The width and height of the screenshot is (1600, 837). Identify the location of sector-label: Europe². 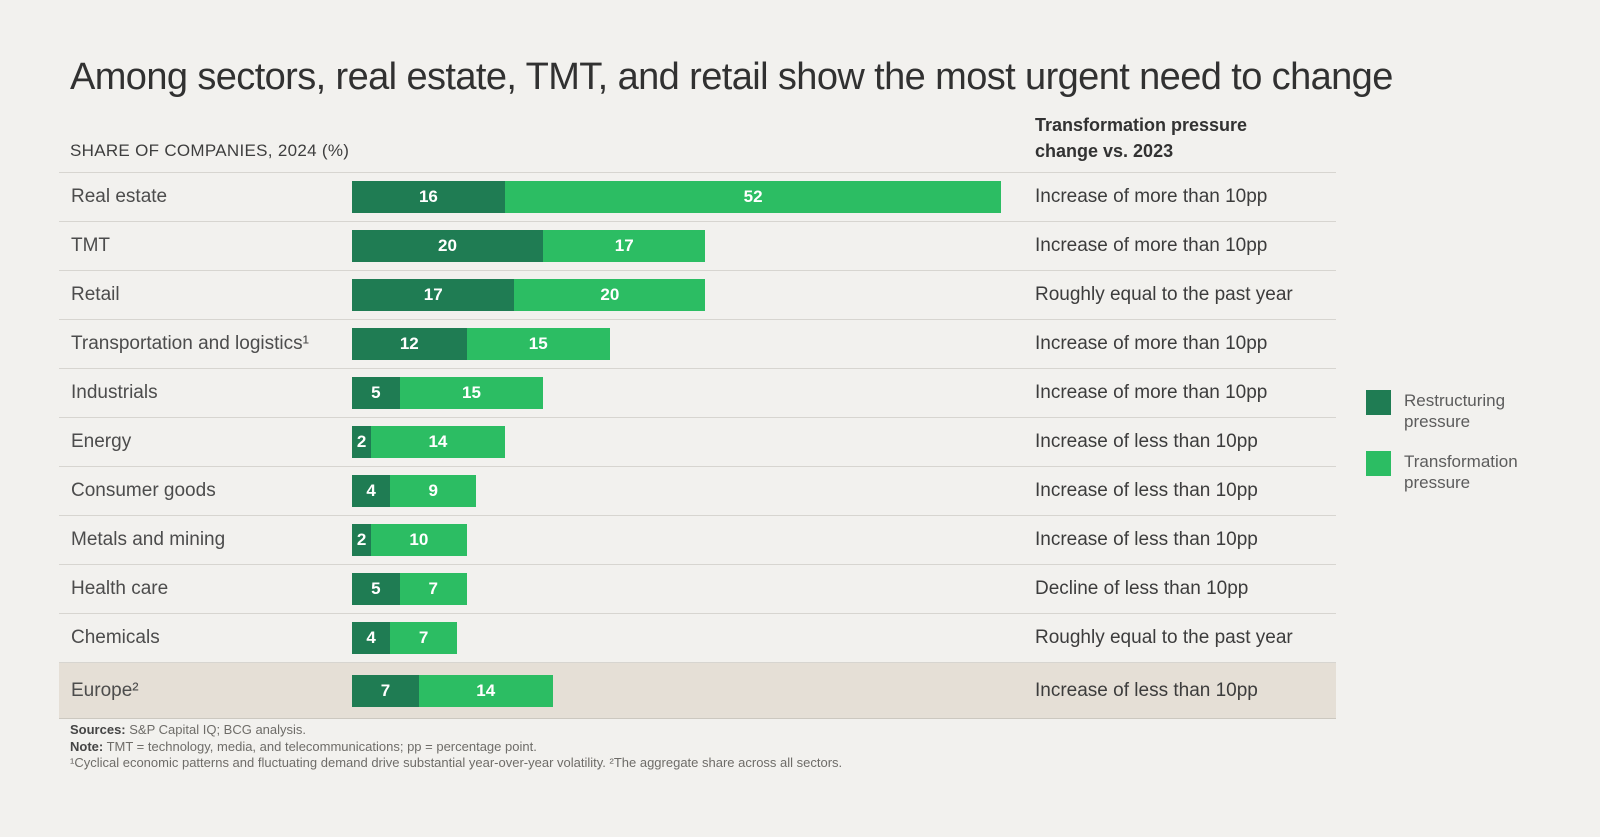
(105, 690).